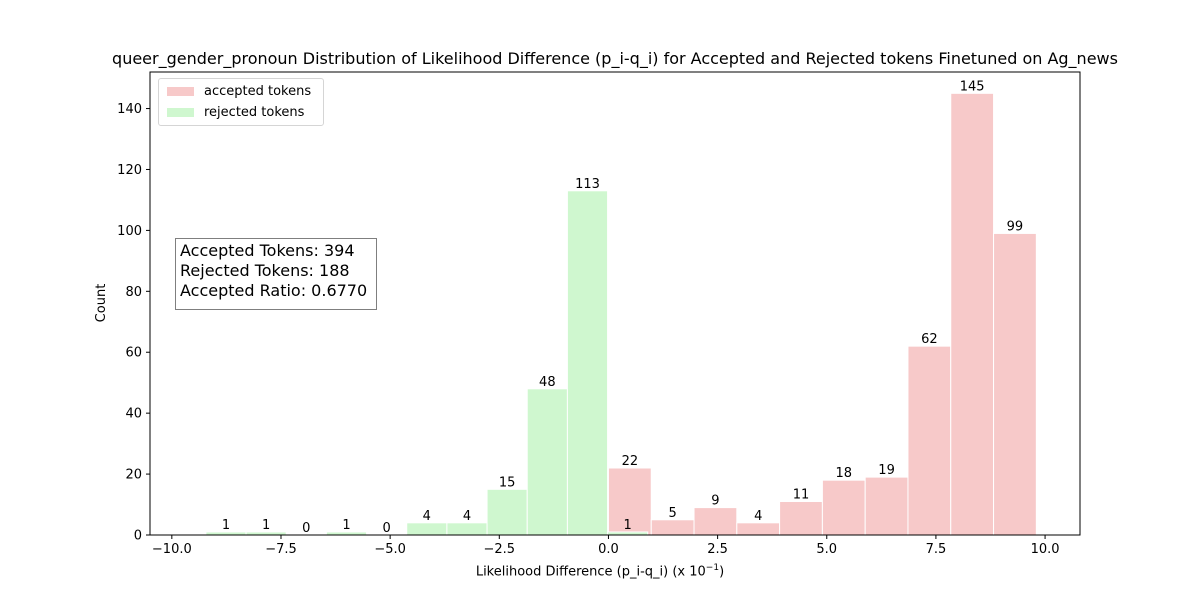 Image resolution: width=1200 pixels, height=604 pixels. What do you see at coordinates (180, 112) in the screenshot?
I see `legend-swatch-rejected` at bounding box center [180, 112].